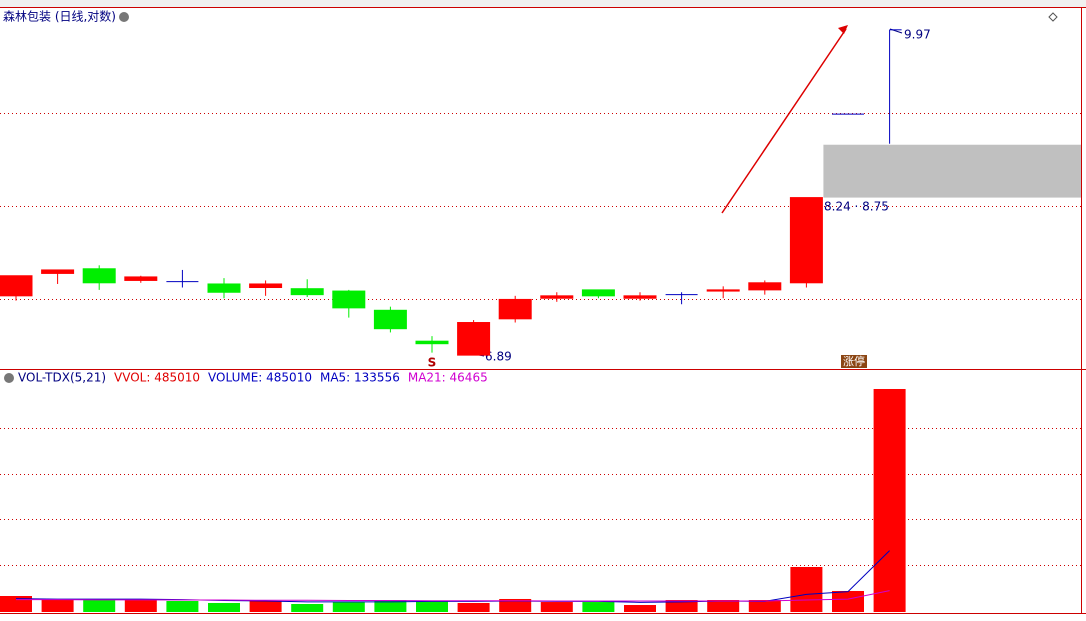 The height and width of the screenshot is (621, 1086). I want to click on legend-entry: VVOL: 485010, so click(157, 378).